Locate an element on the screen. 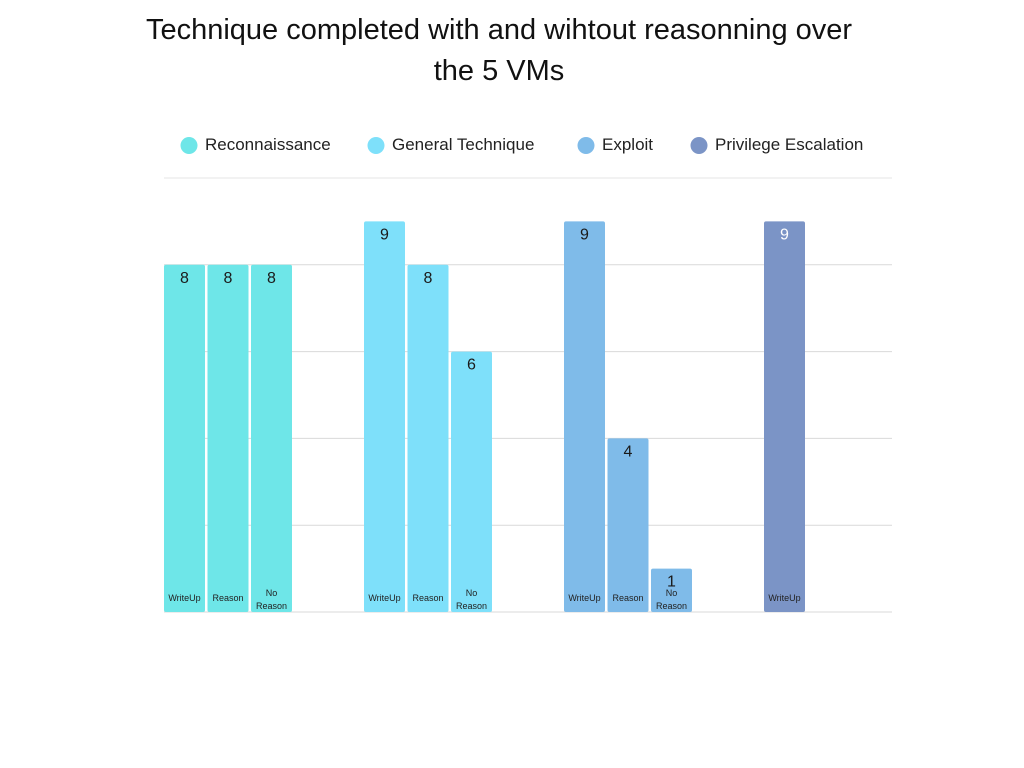 The width and height of the screenshot is (1024, 768). legend-item: General Technique is located at coordinates (450, 144).